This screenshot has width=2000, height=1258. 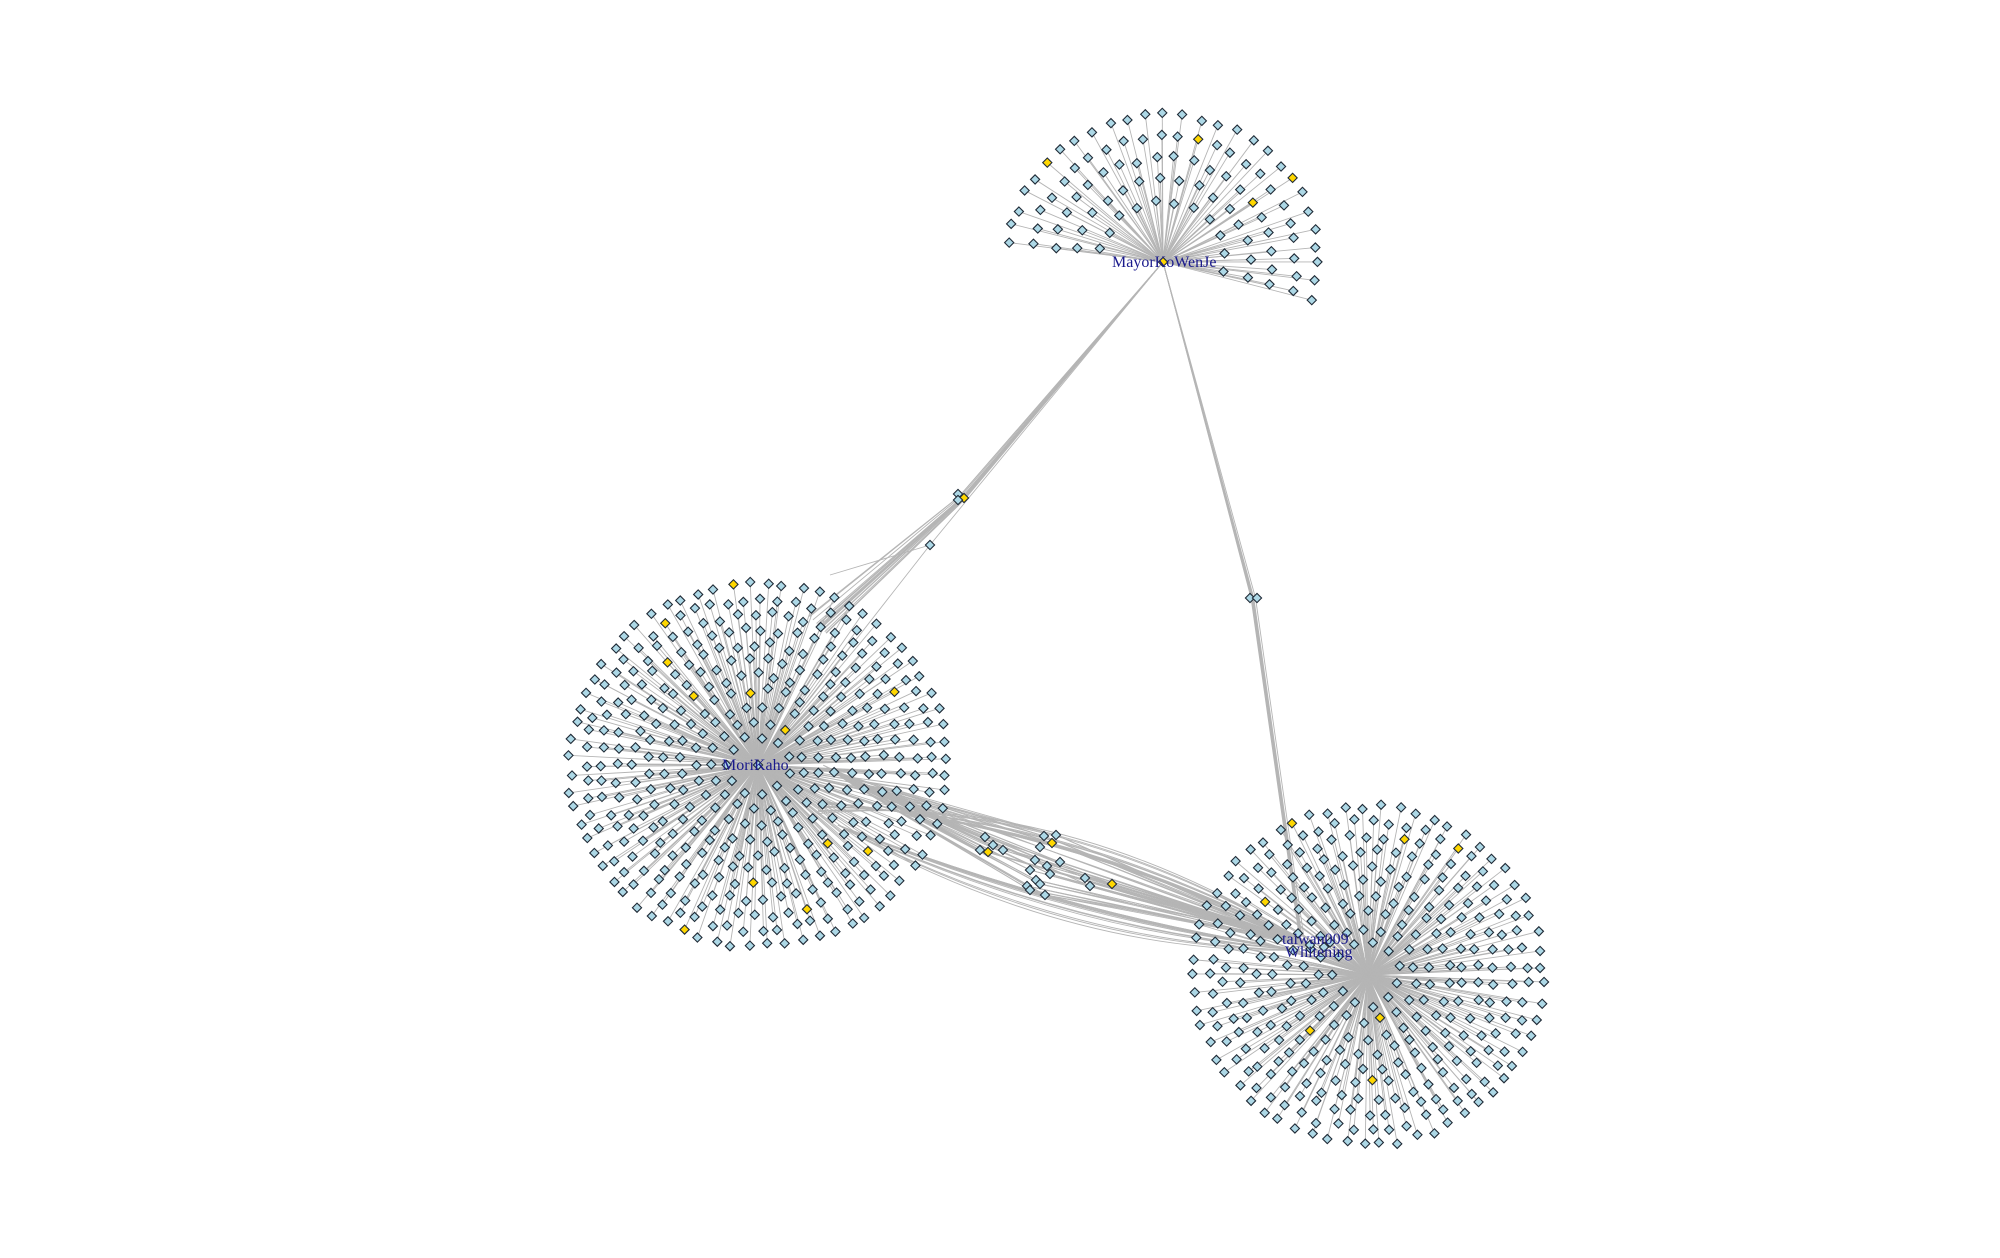 What do you see at coordinates (1164, 262) in the screenshot?
I see `hub-label-mayor: MayorKoWenJe` at bounding box center [1164, 262].